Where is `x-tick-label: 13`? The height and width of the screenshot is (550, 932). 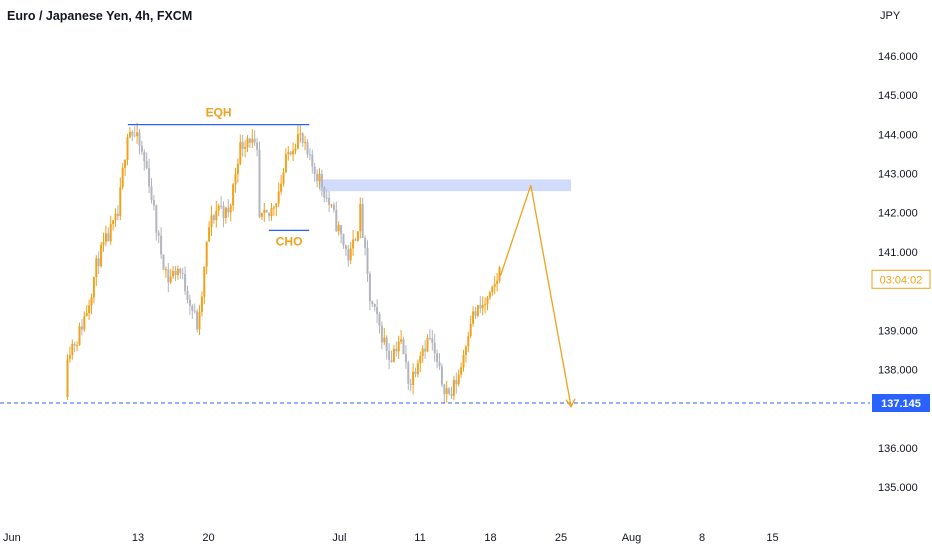 x-tick-label: 13 is located at coordinates (138, 538).